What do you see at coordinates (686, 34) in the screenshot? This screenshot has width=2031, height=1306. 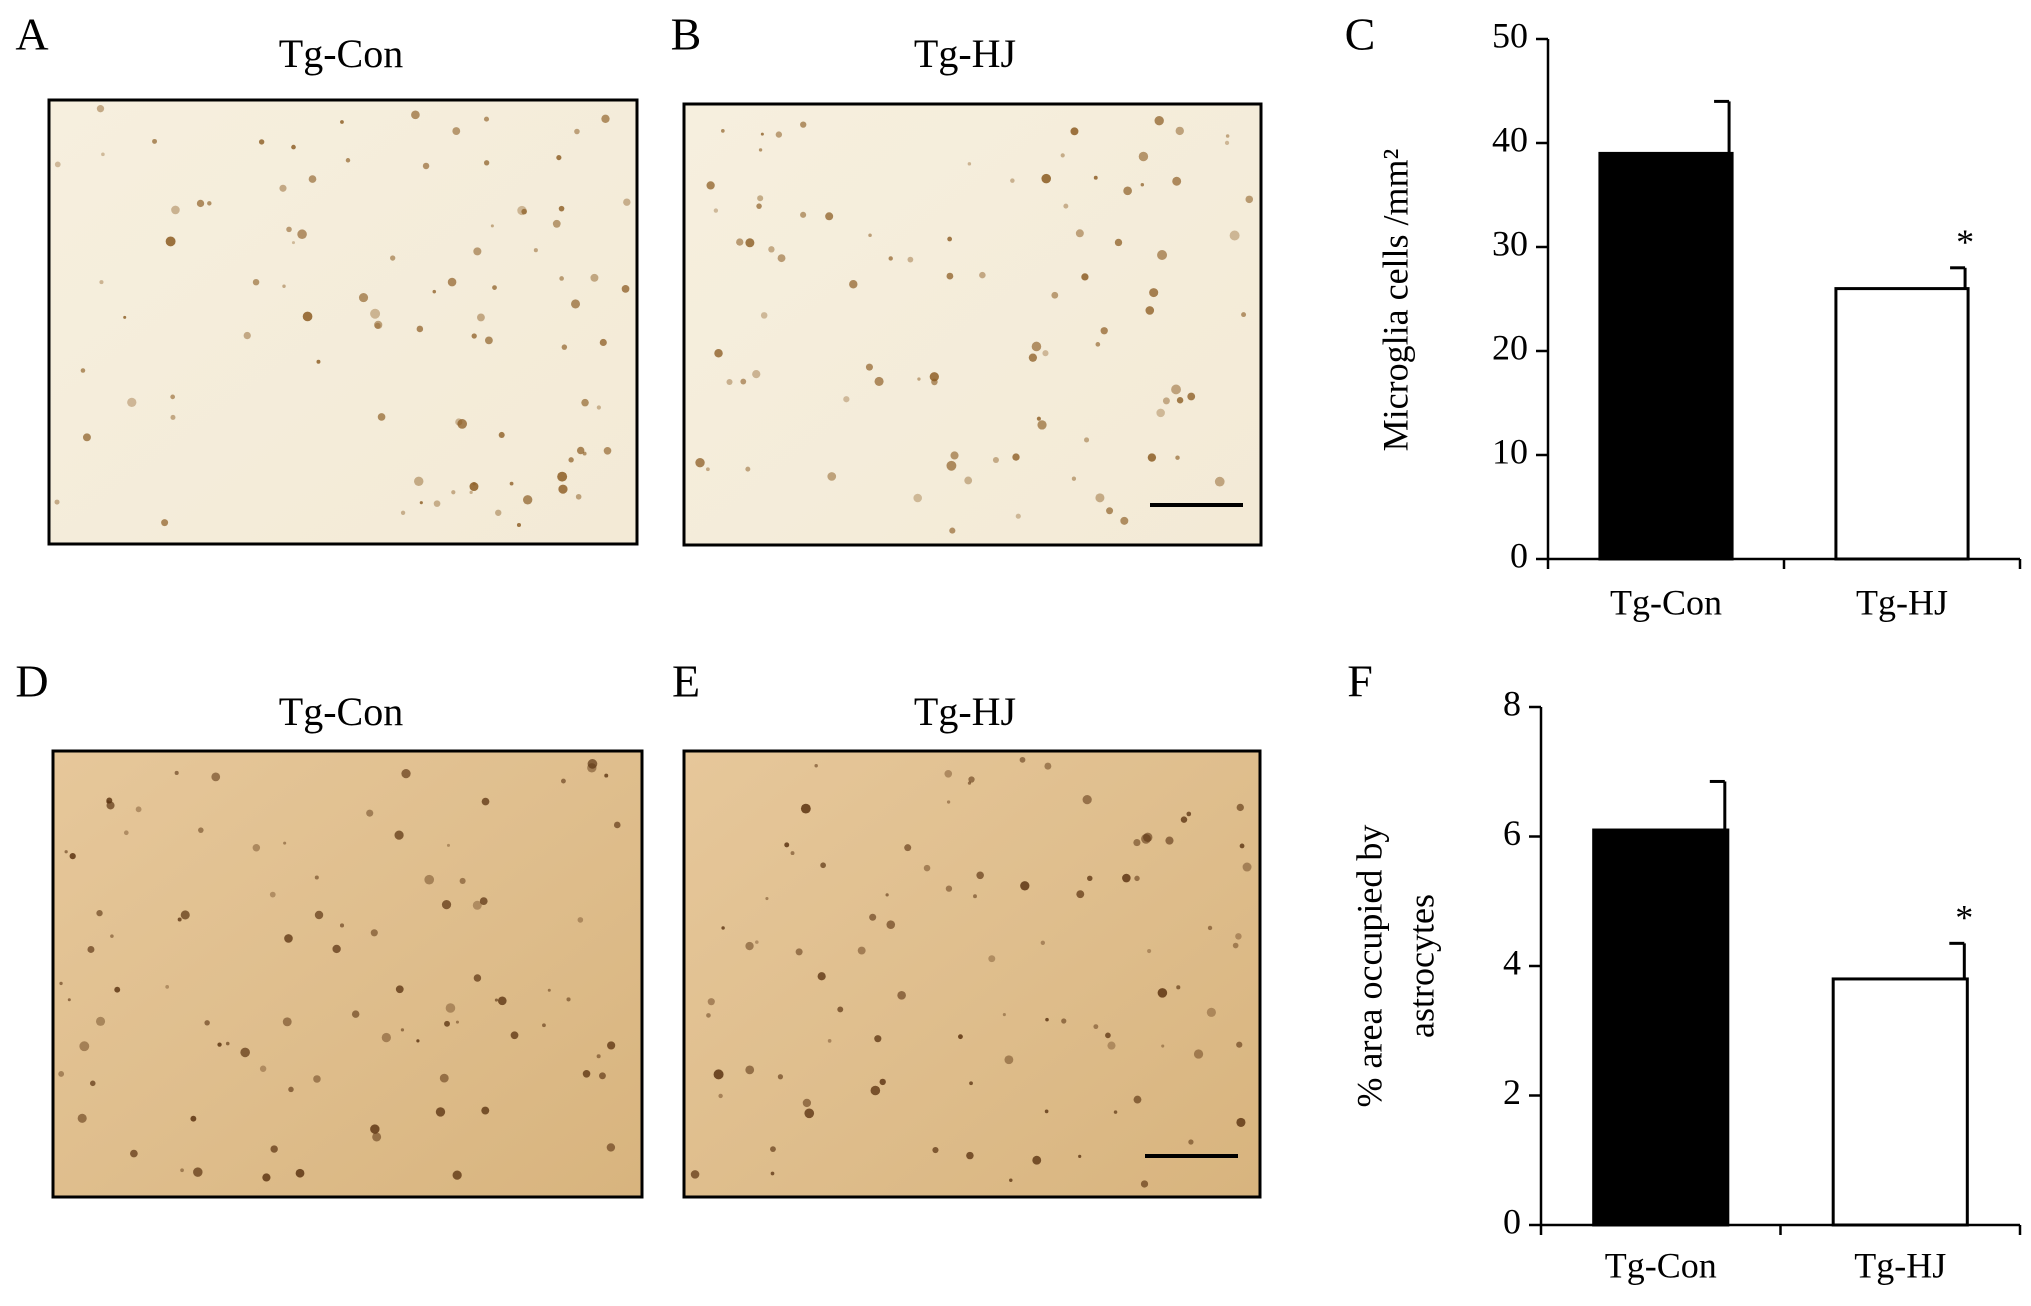 I see `panel-letter: B` at bounding box center [686, 34].